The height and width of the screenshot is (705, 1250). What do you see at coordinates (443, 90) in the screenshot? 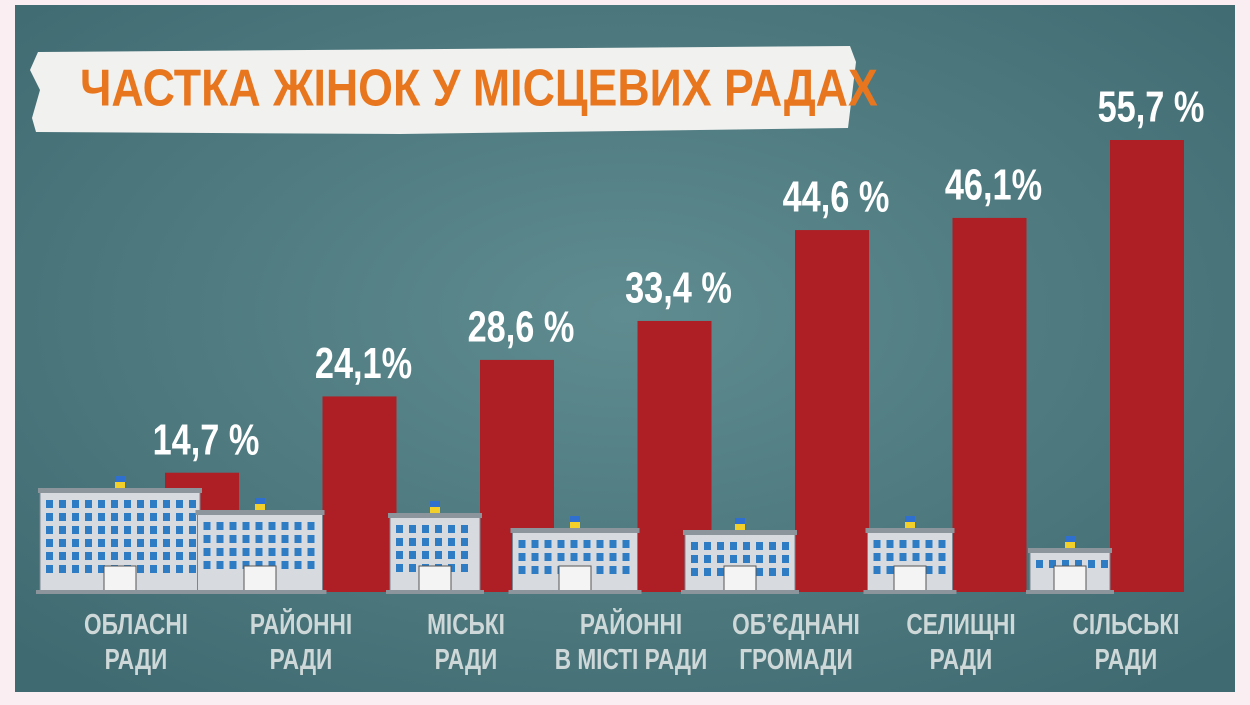
I see `title-banner` at bounding box center [443, 90].